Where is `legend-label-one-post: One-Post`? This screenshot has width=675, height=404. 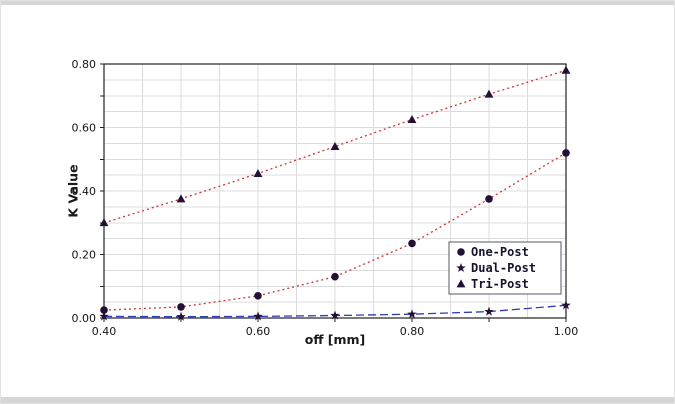 legend-label-one-post: One-Post is located at coordinates (500, 252).